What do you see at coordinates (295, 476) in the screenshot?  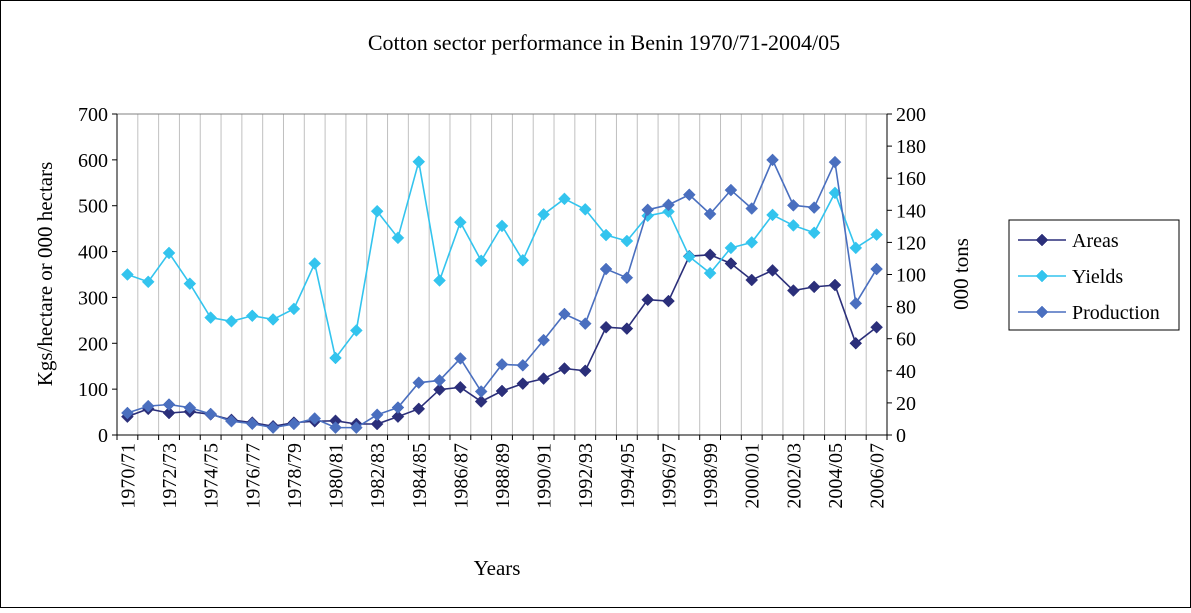 I see `x-tick-label: 1978/79` at bounding box center [295, 476].